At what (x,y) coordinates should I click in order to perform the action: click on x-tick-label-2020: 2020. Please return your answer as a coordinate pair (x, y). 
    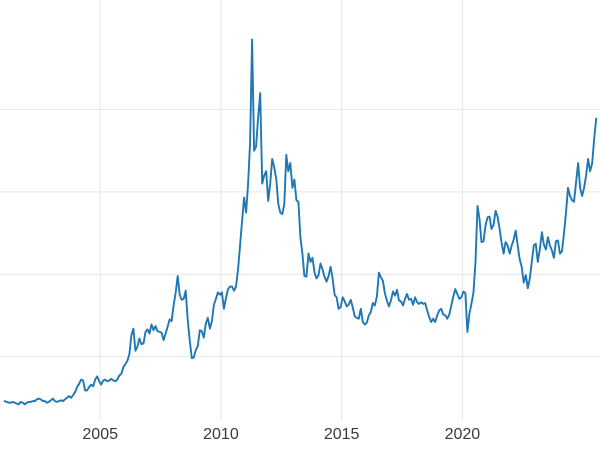
    Looking at the image, I should click on (462, 434).